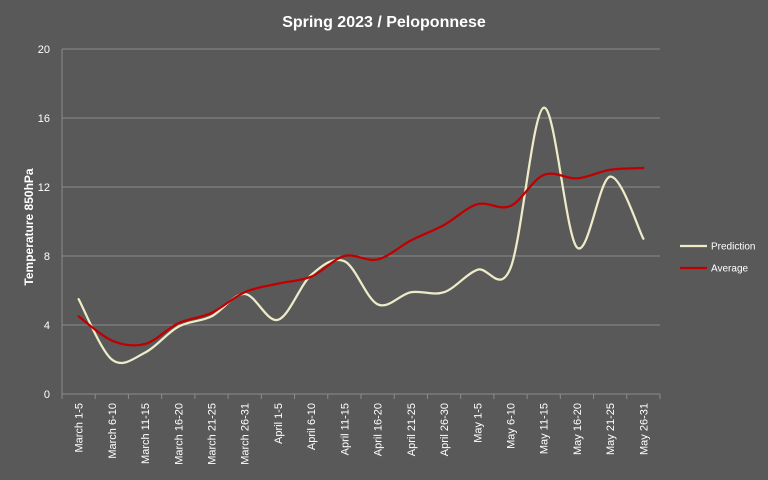  I want to click on legend: Prediction Average, so click(717, 258).